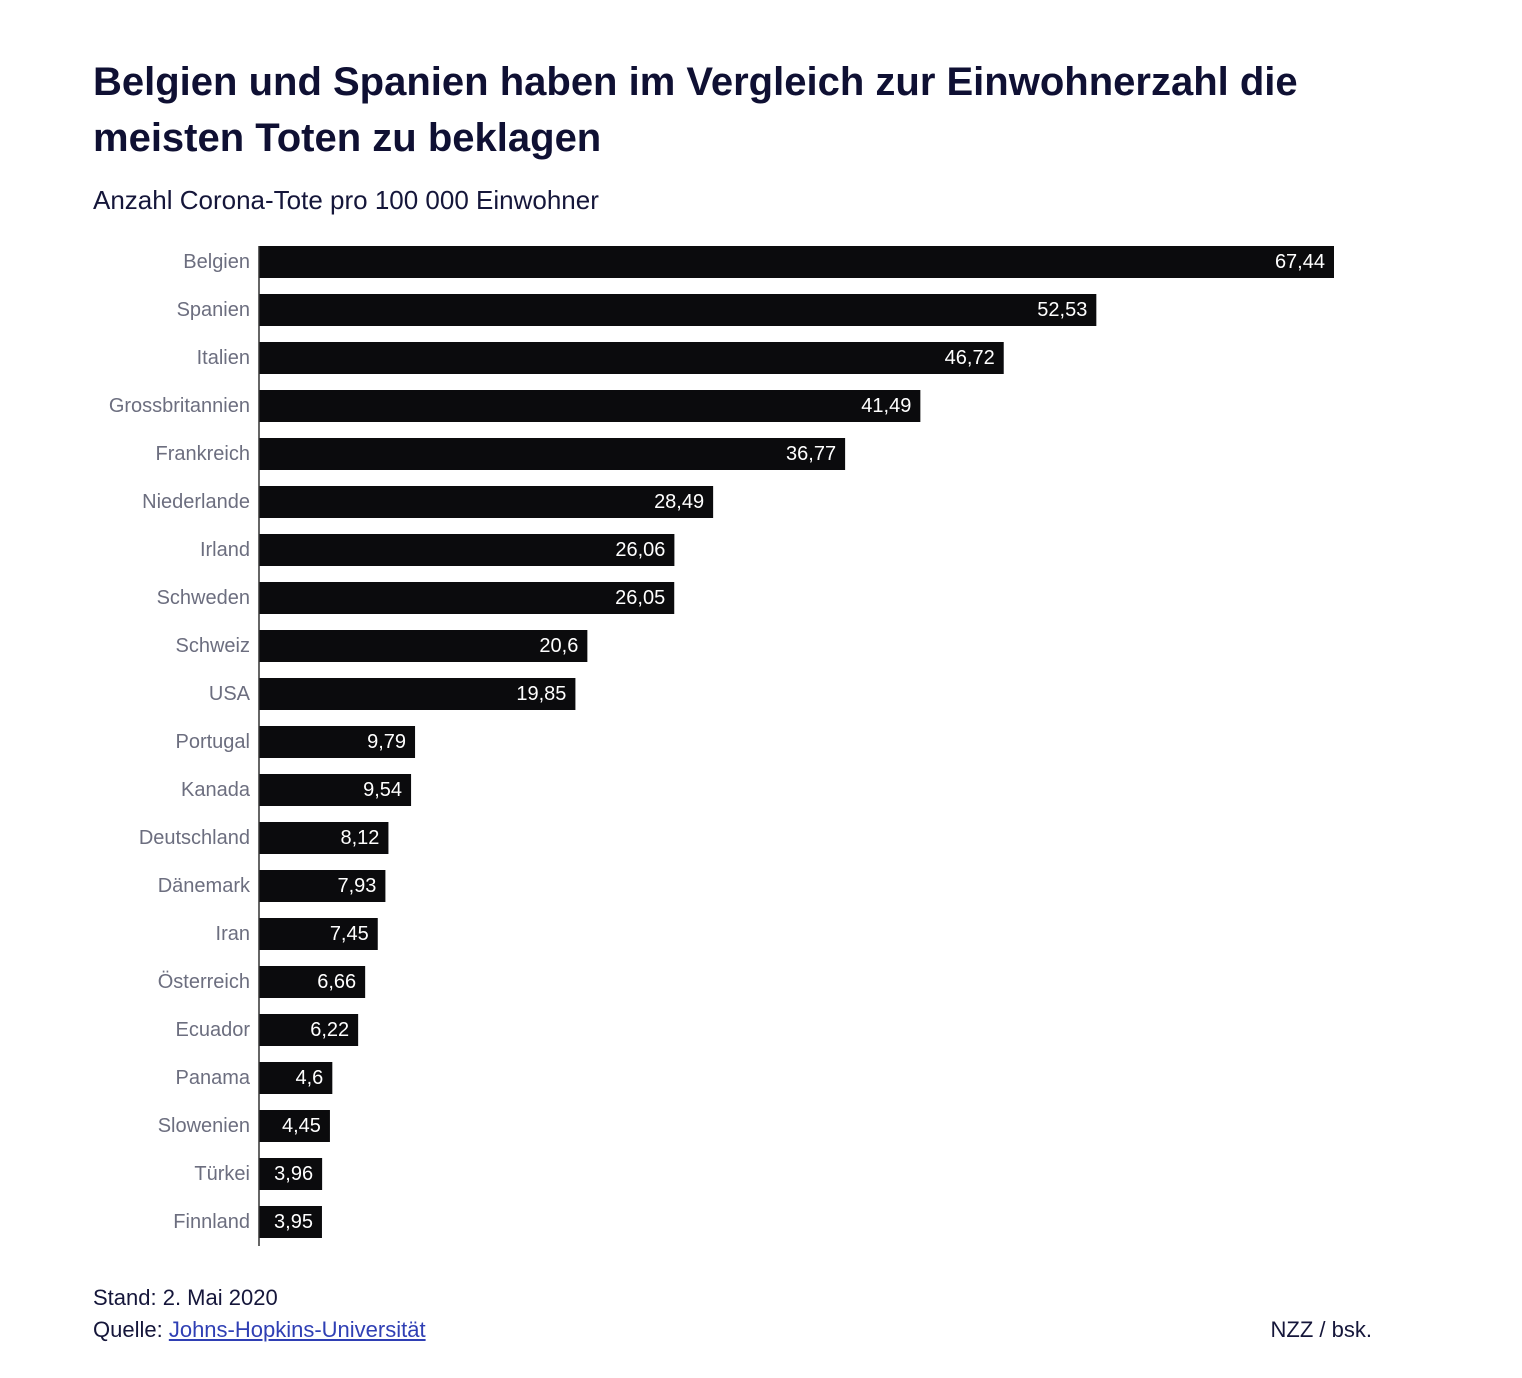 The height and width of the screenshot is (1378, 1522). Describe the element at coordinates (1300, 262) in the screenshot. I see `value-label: 67,44` at that location.